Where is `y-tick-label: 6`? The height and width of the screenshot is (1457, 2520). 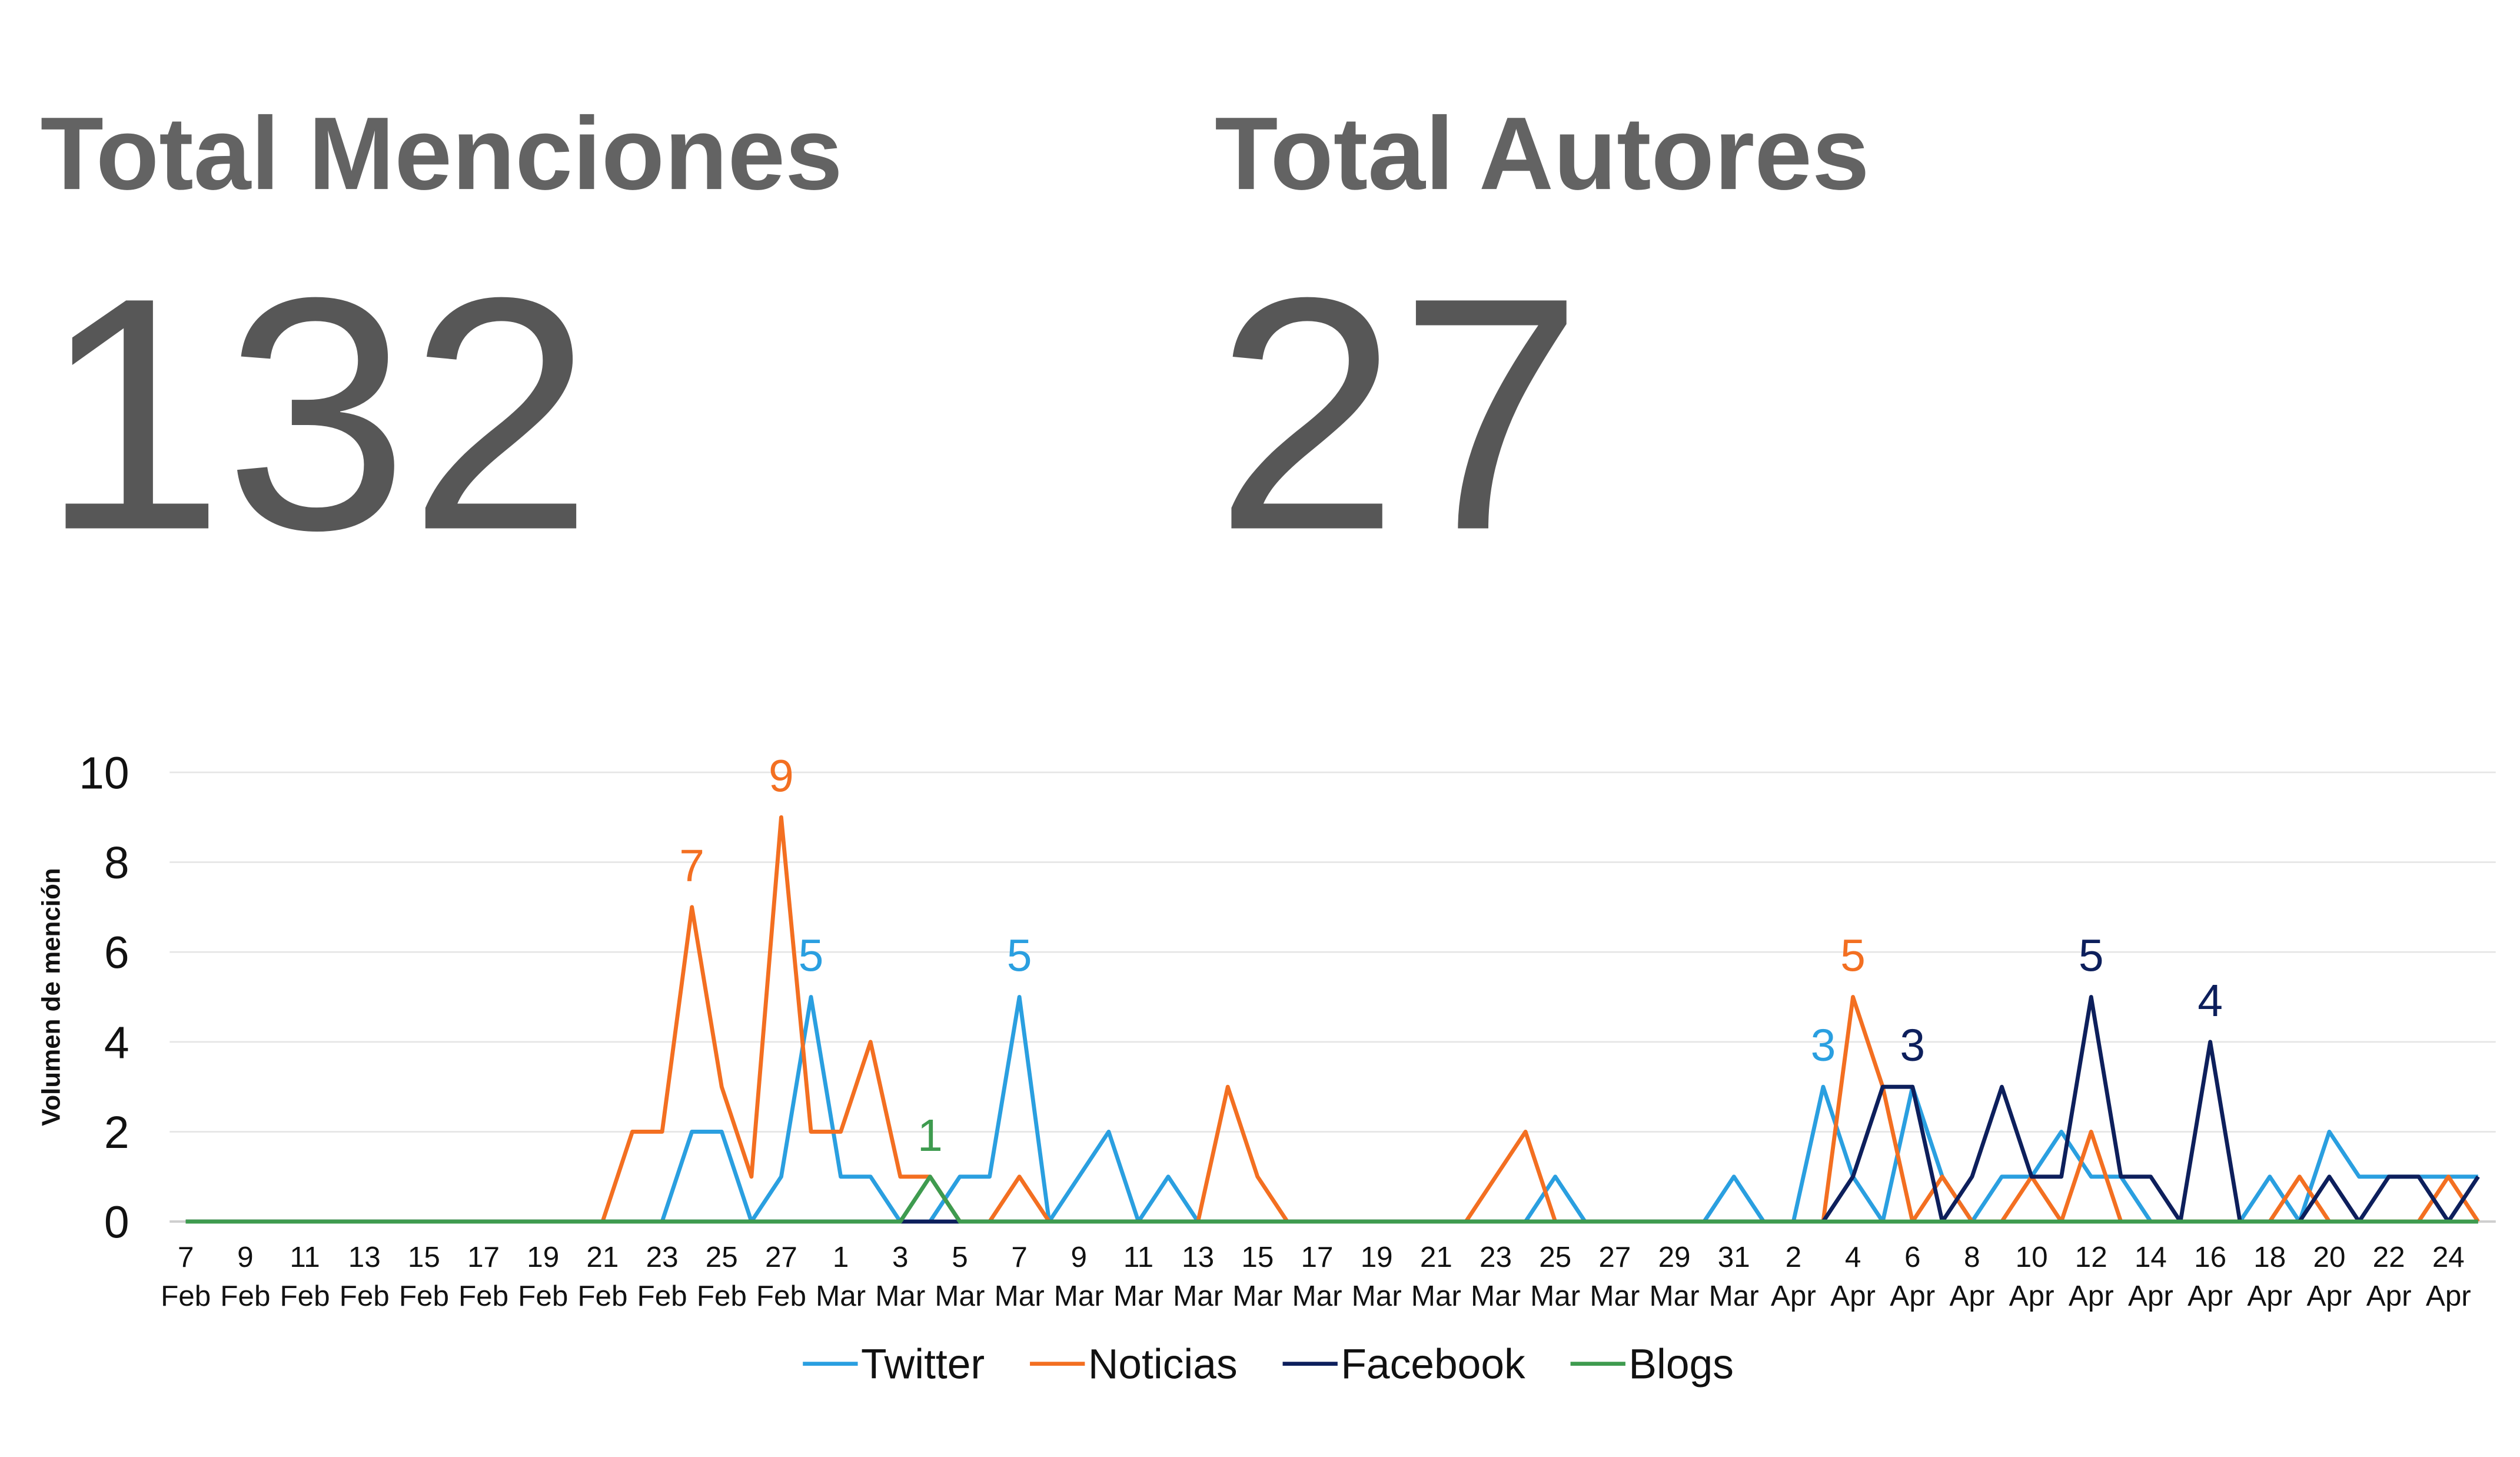 y-tick-label: 6 is located at coordinates (116, 953).